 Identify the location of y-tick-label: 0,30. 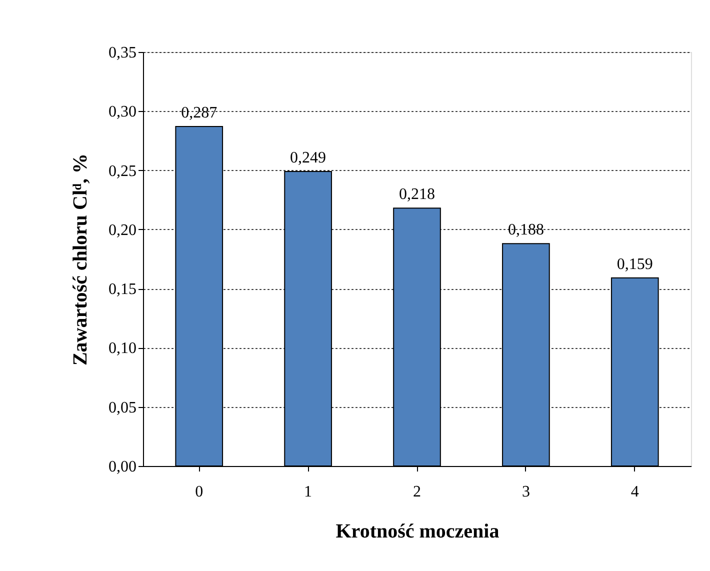
(122, 112).